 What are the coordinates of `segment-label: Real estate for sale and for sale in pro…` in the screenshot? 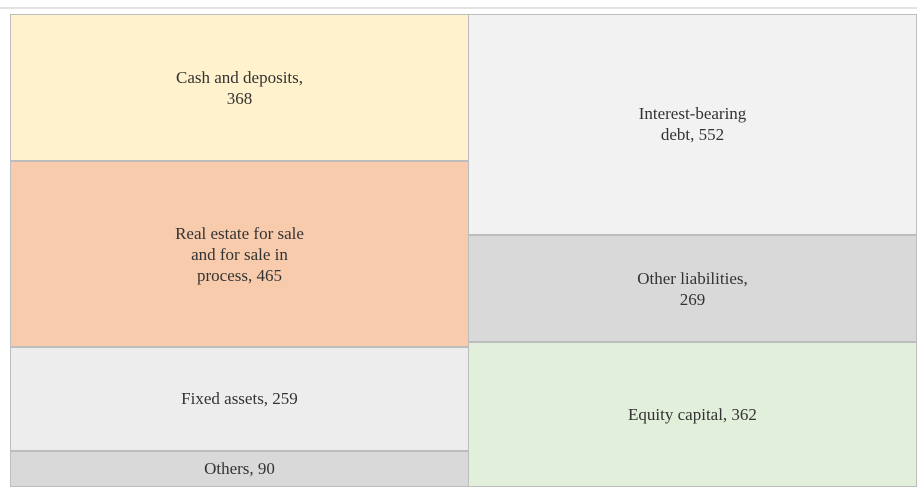 It's located at (239, 254).